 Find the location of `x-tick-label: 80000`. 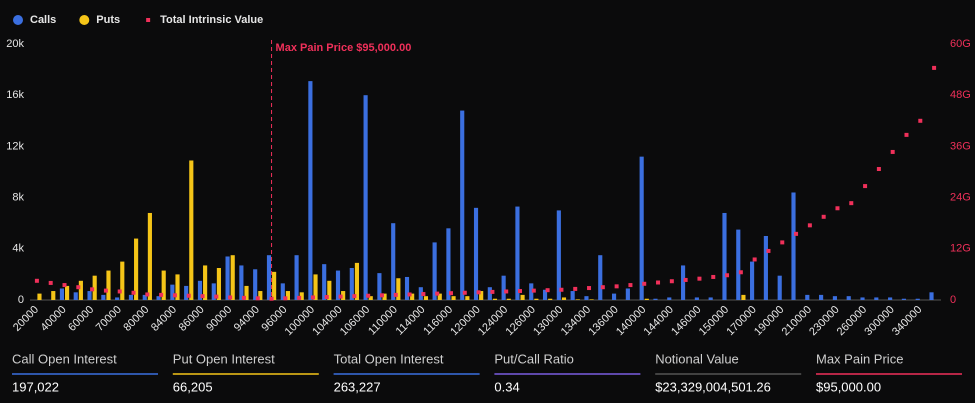

x-tick-label: 80000 is located at coordinates (136, 319).